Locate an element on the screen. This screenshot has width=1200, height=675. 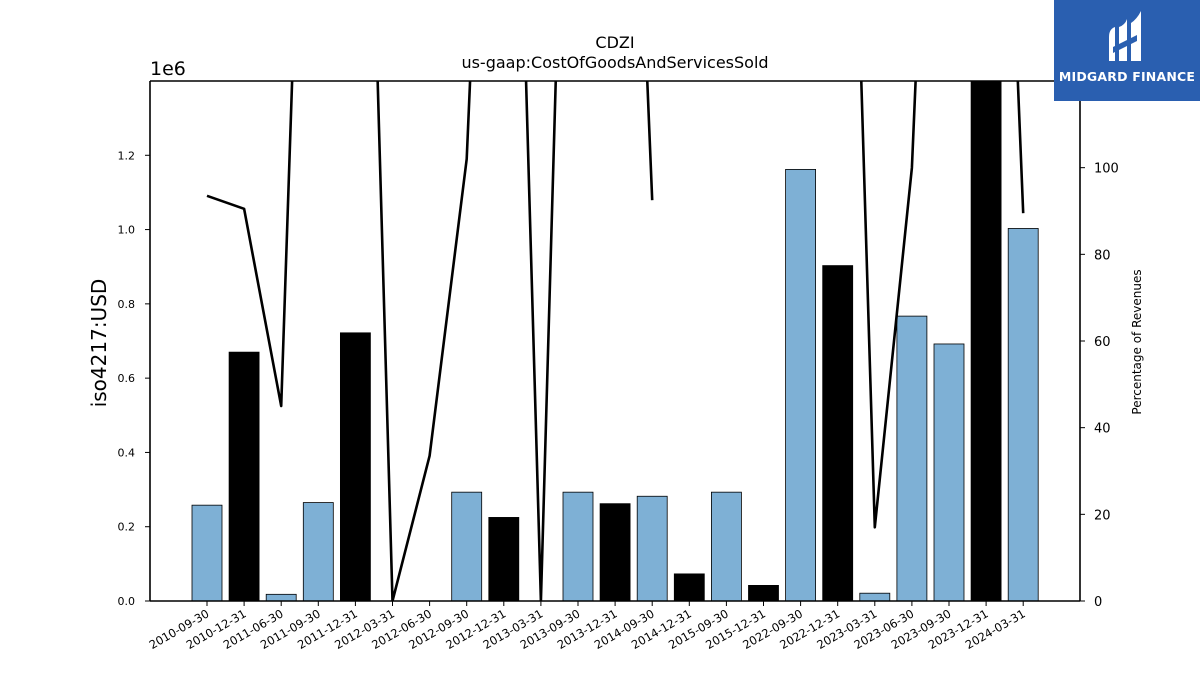
y-tick-label: 1.0 is located at coordinates (127, 230).